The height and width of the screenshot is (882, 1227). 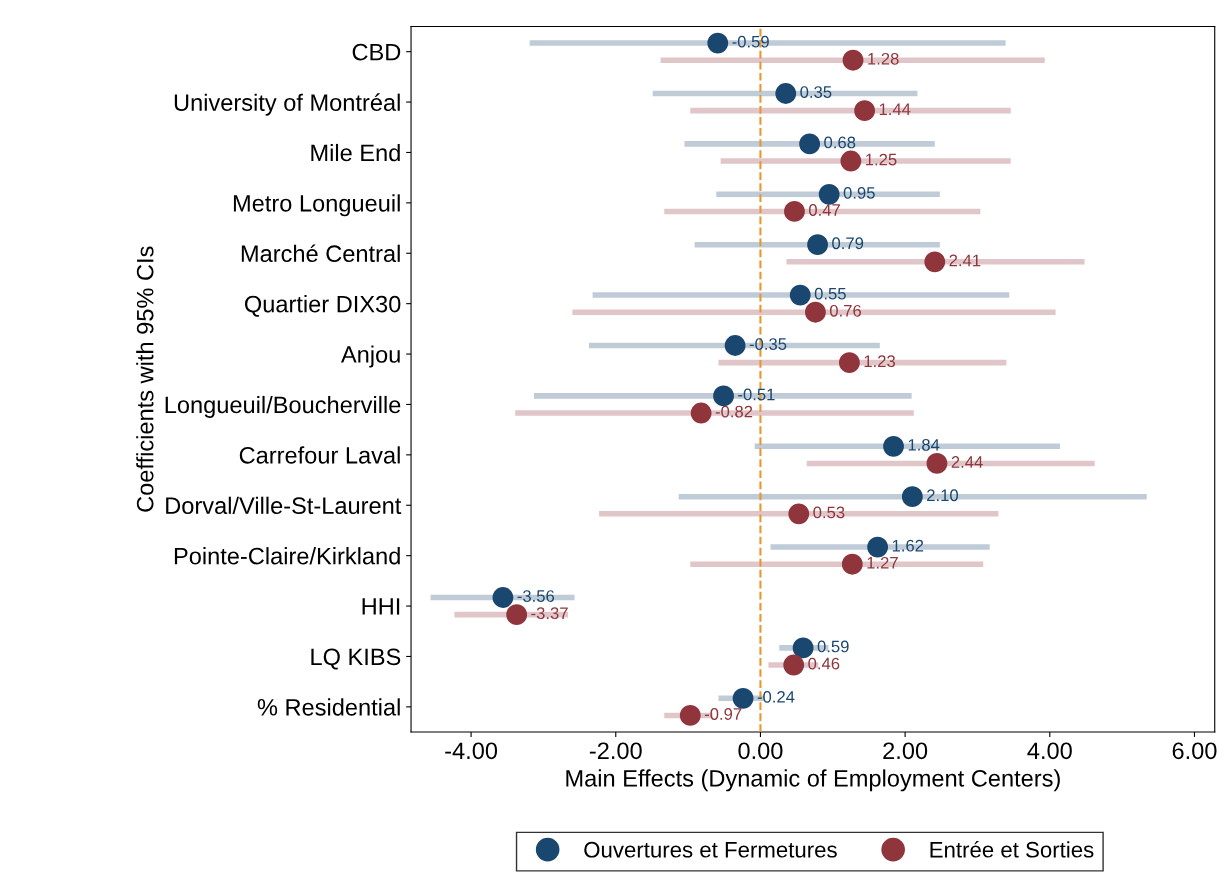 I want to click on y-tick-label: Pointe-Claire/Kirkland, so click(x=287, y=556).